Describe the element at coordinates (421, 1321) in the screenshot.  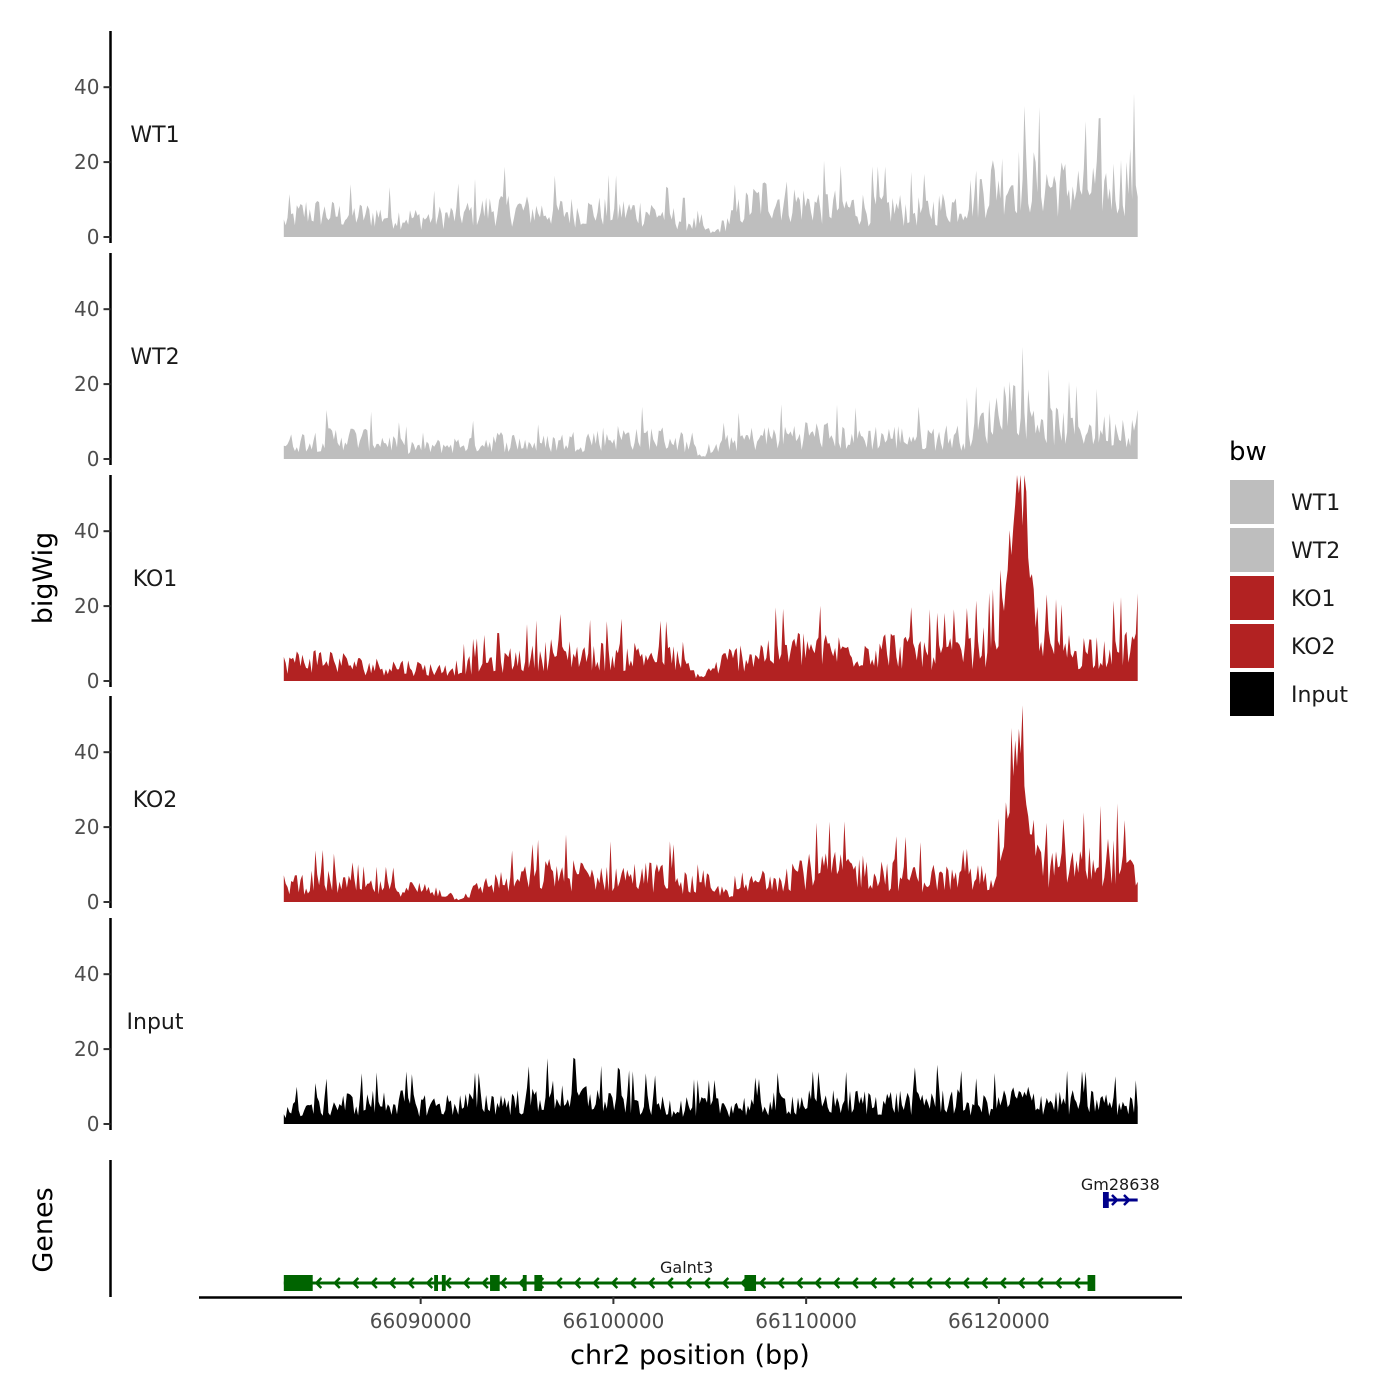
I see `x-tick-label: 66090000` at that location.